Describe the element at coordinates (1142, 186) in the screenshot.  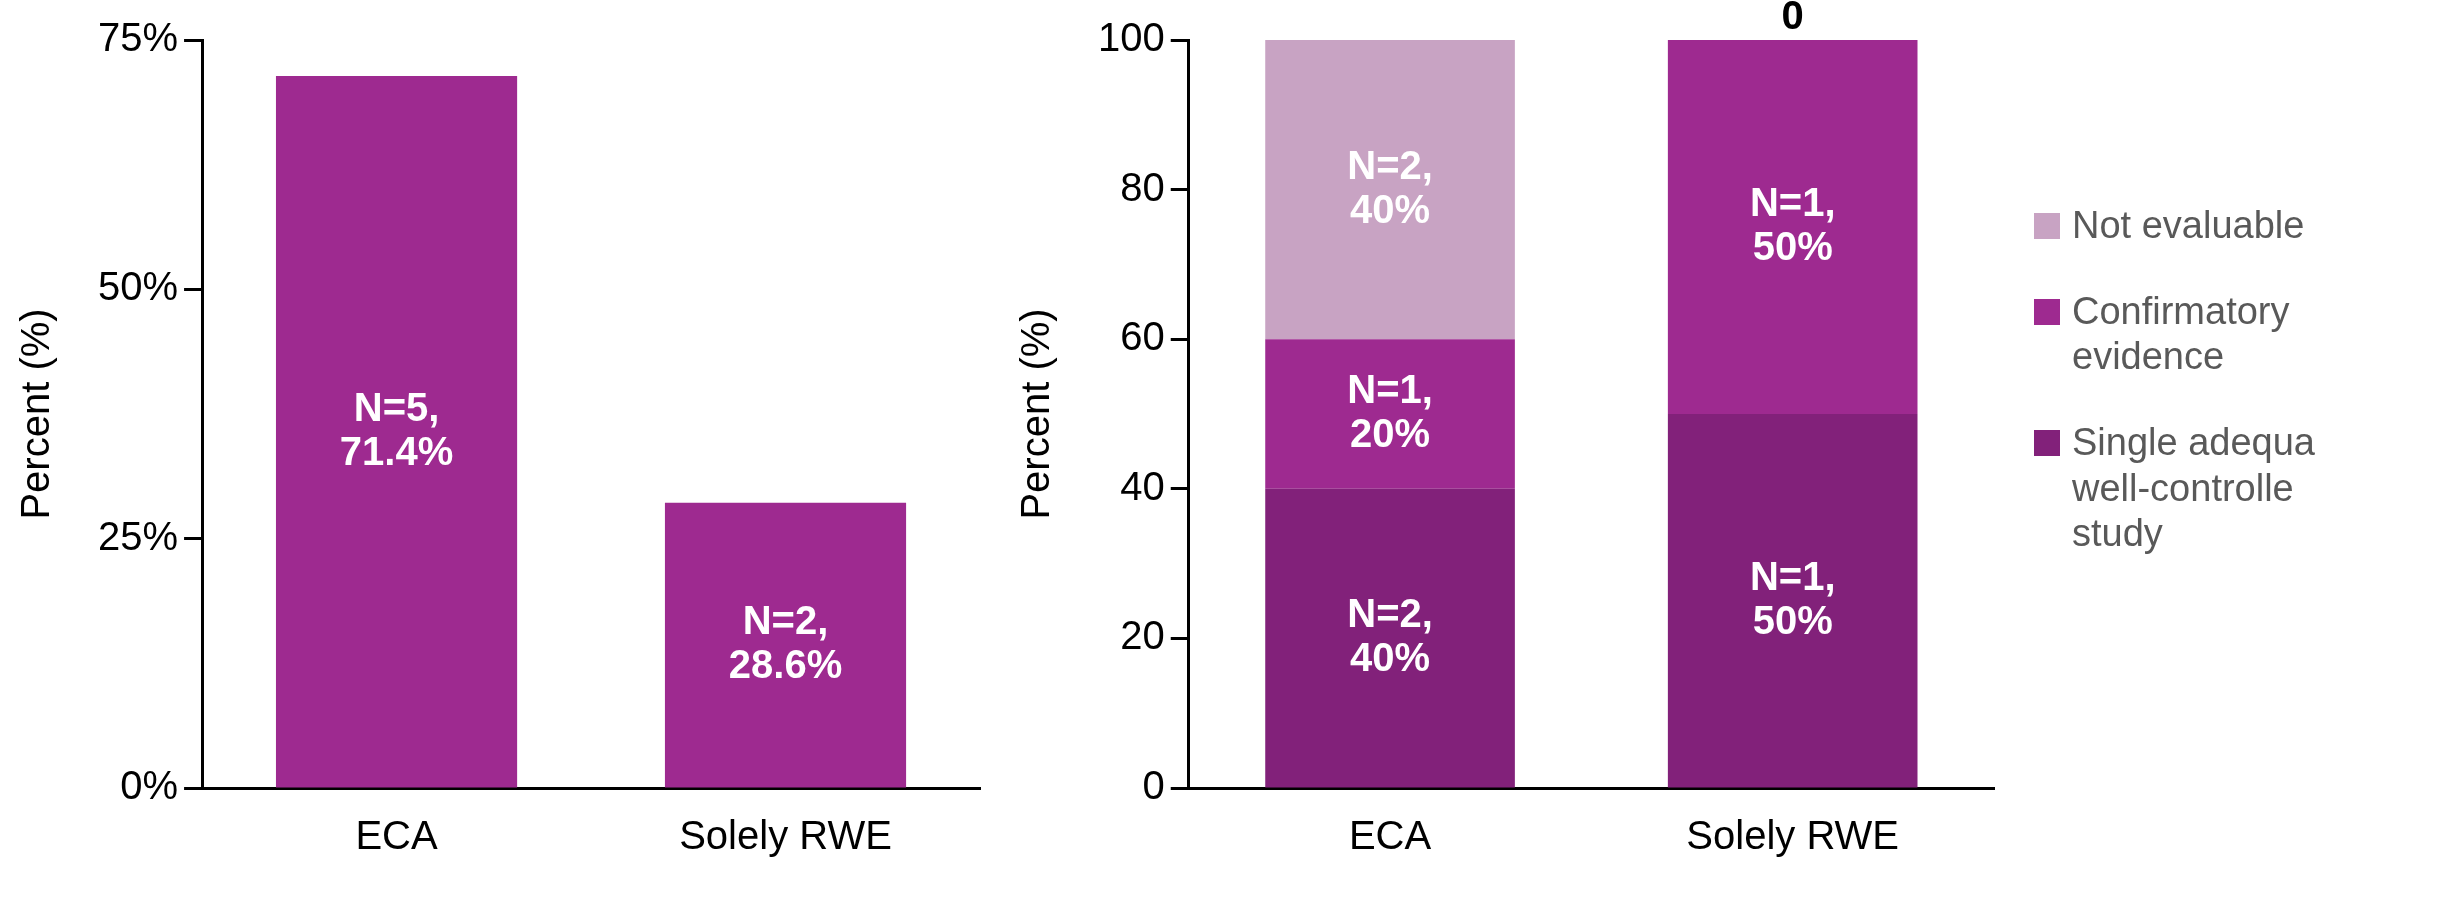
I see `y-tick-label: 80` at that location.